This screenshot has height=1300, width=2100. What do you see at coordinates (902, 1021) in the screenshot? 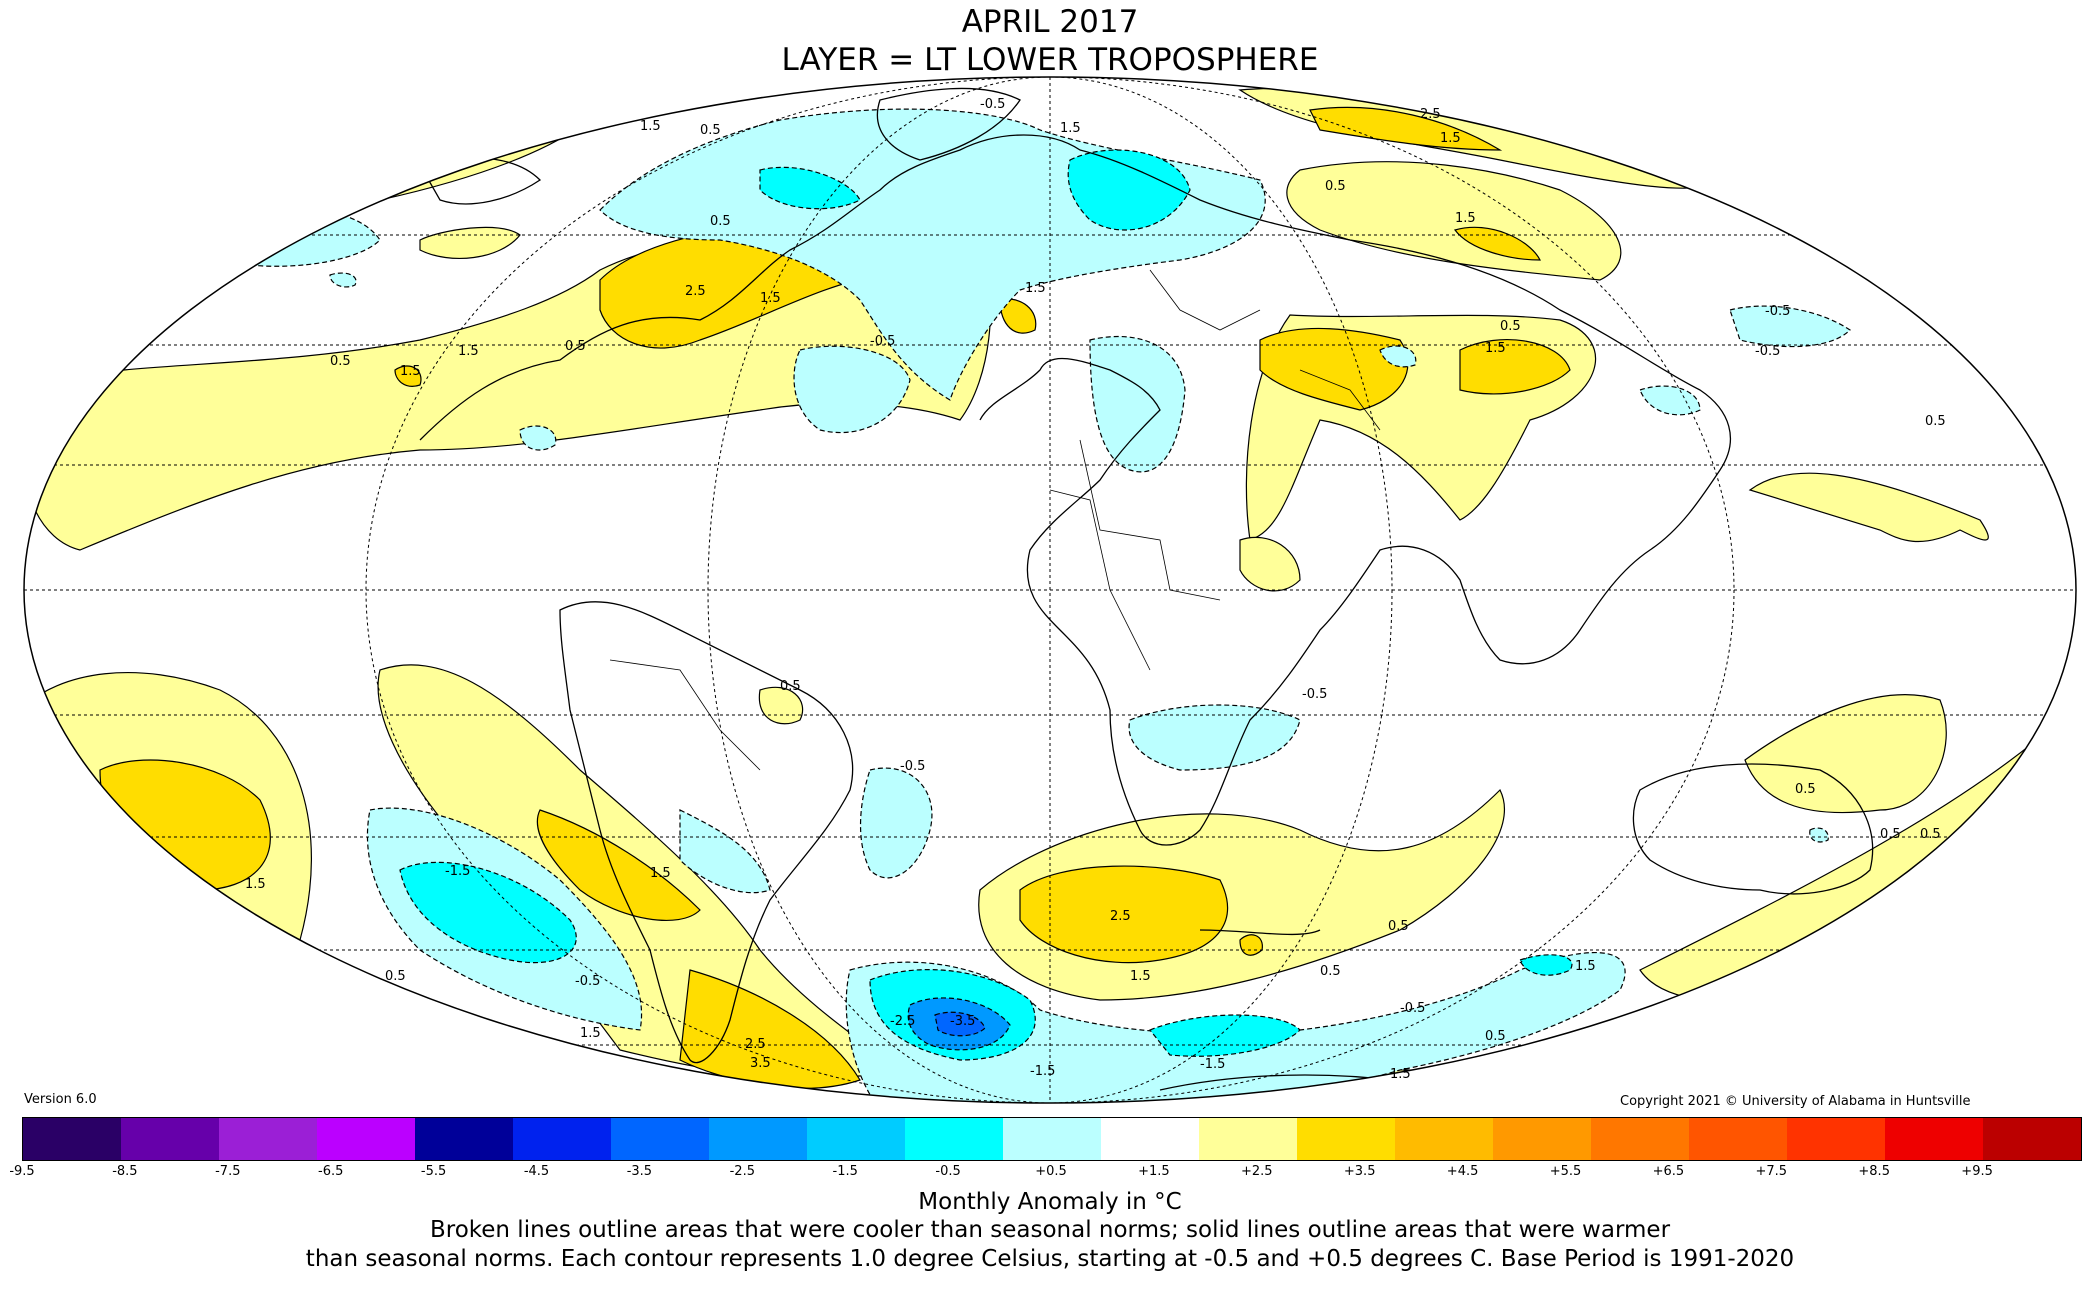
I see `contour-label: -2.5` at bounding box center [902, 1021].